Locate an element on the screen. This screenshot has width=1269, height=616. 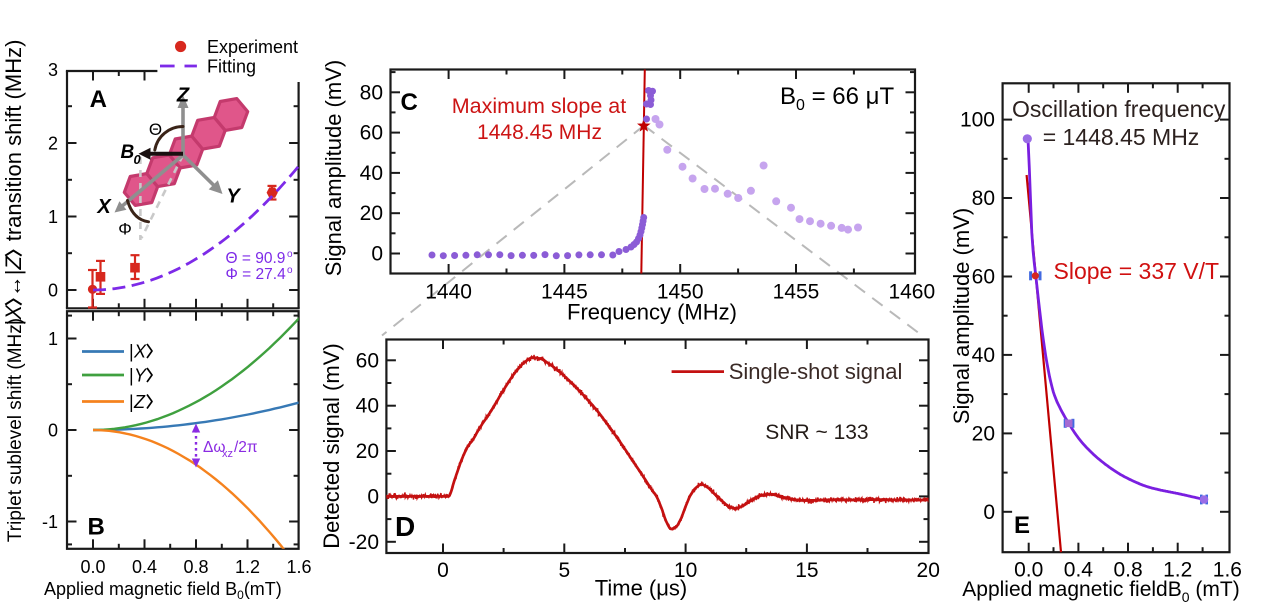
svg-text: Fitting is located at coordinates (231, 67).